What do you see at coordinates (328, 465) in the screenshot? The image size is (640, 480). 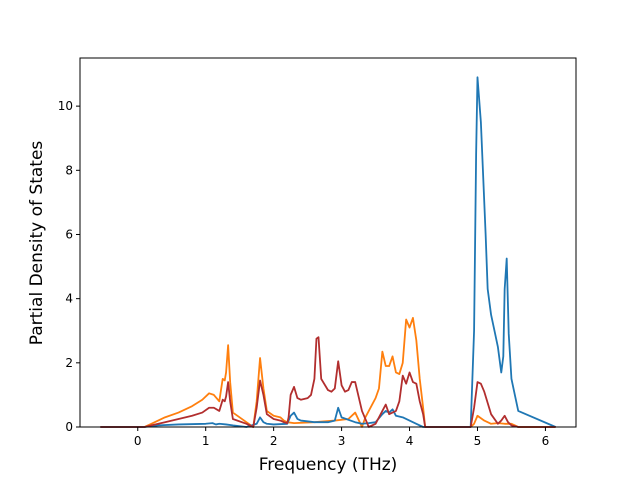 I see `x-axis-label: Frequency (THz)` at bounding box center [328, 465].